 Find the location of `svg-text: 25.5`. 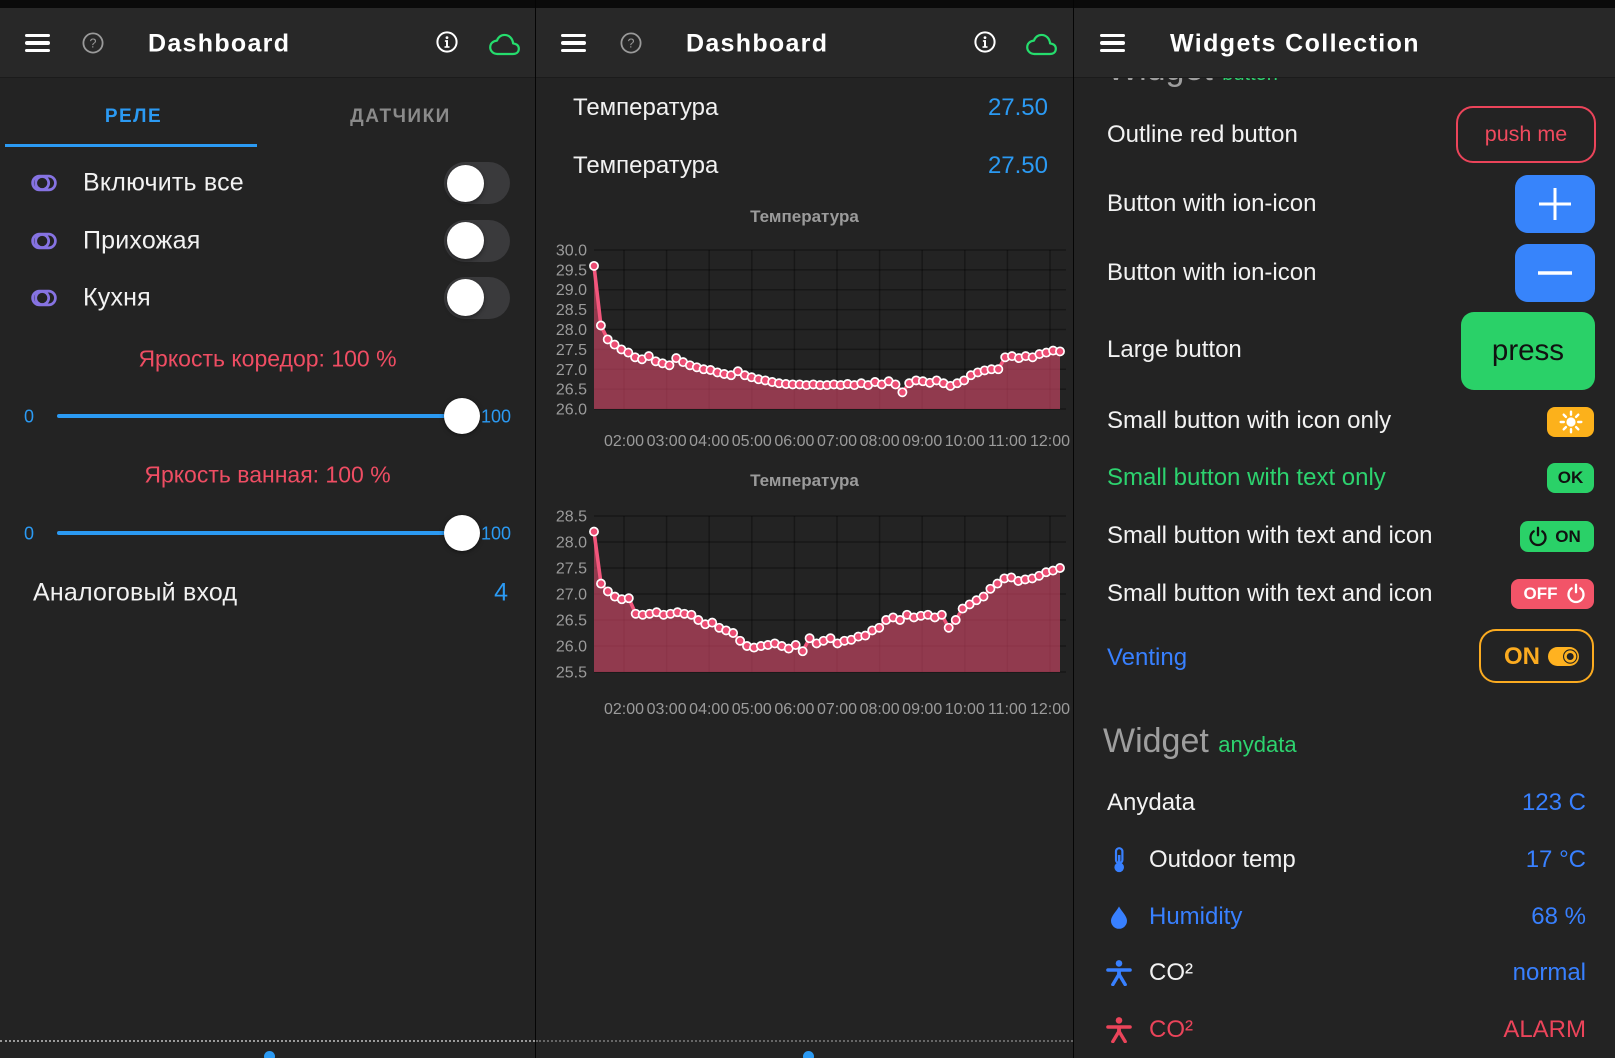

svg-text: 25.5 is located at coordinates (571, 673).